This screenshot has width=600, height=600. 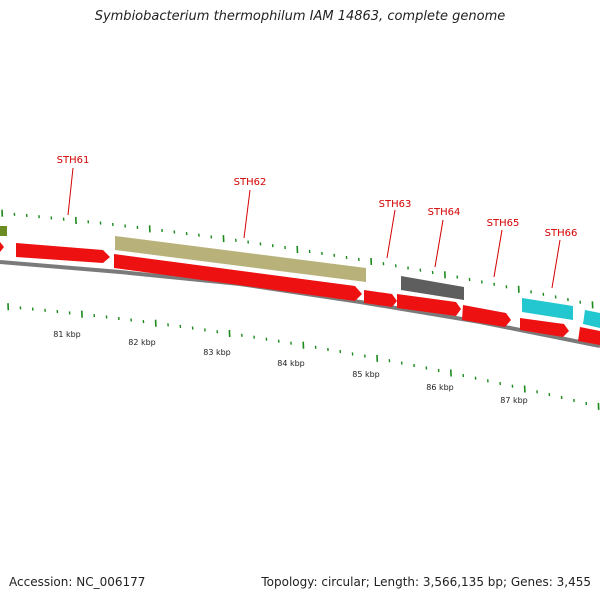 What do you see at coordinates (250, 182) in the screenshot?
I see `gene-label: STH62` at bounding box center [250, 182].